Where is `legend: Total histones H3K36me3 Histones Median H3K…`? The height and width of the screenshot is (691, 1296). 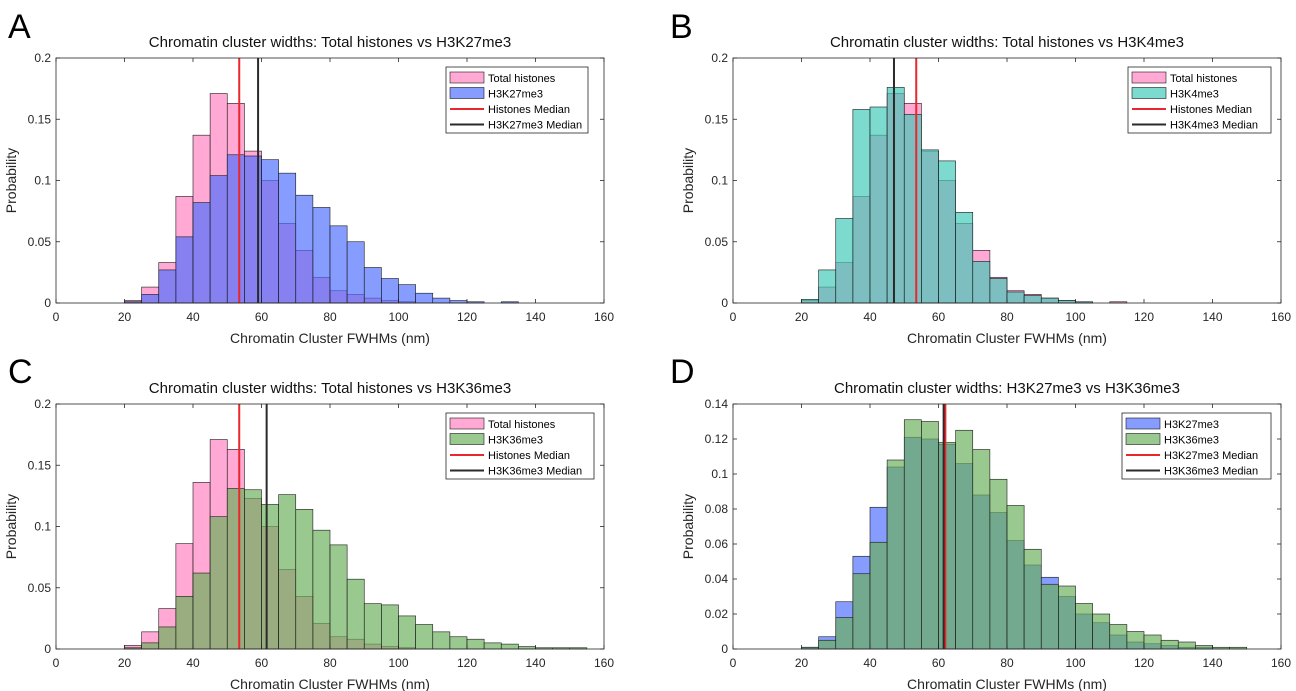 legend: Total histones H3K36me3 Histones Median H3K… is located at coordinates (520, 446).